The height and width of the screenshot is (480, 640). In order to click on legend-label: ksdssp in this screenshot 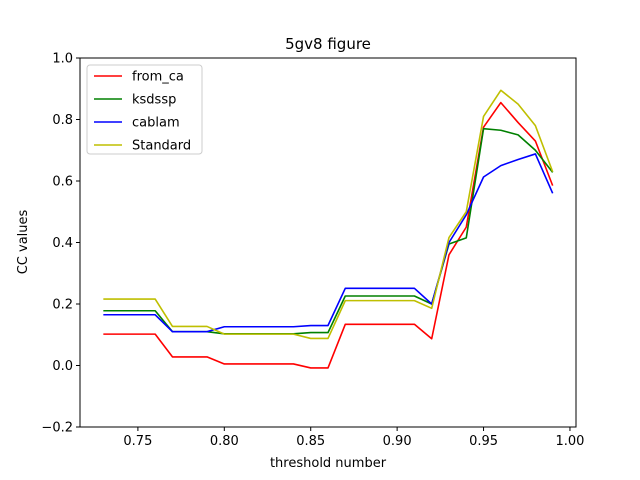, I will do `click(154, 100)`.